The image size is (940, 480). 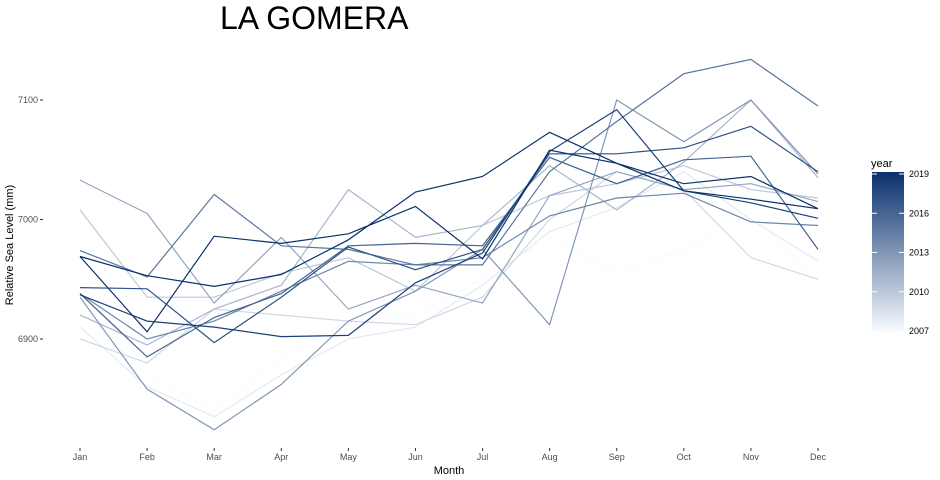 What do you see at coordinates (919, 292) in the screenshot?
I see `legend-tick-label: 2010` at bounding box center [919, 292].